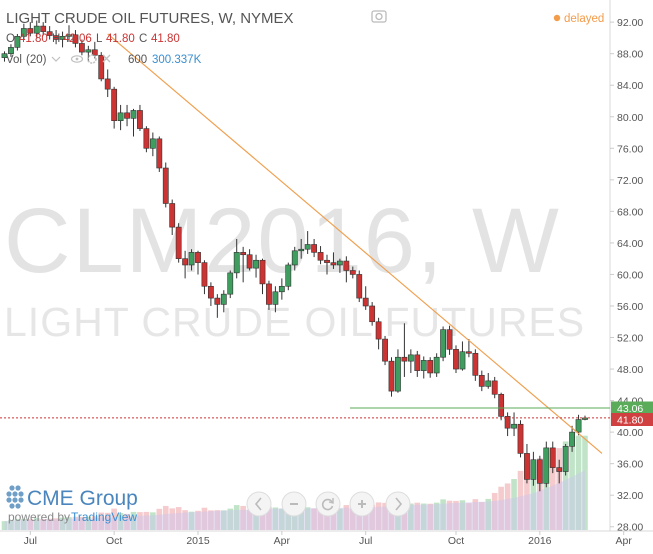  Describe the element at coordinates (294, 504) in the screenshot. I see `zoom-out-icon` at that location.